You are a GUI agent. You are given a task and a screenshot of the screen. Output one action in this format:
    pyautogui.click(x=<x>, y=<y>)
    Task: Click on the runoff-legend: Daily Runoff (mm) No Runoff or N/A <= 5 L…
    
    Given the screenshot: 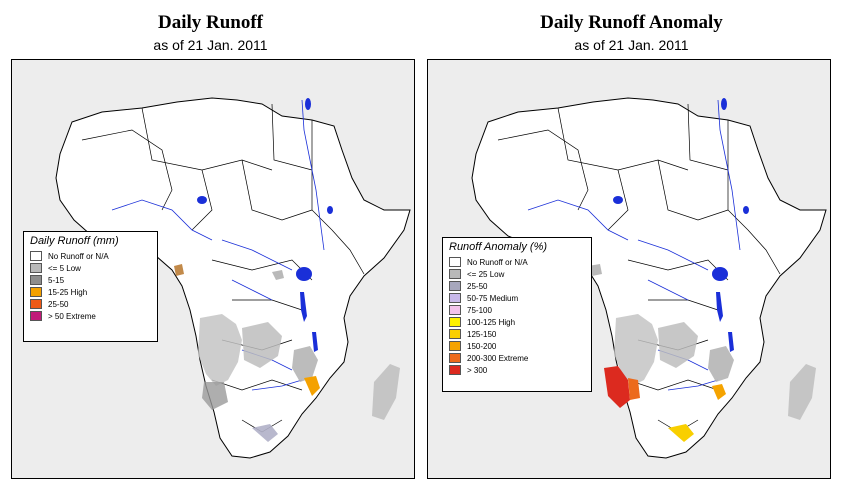 What is the action you would take?
    pyautogui.click(x=90, y=286)
    